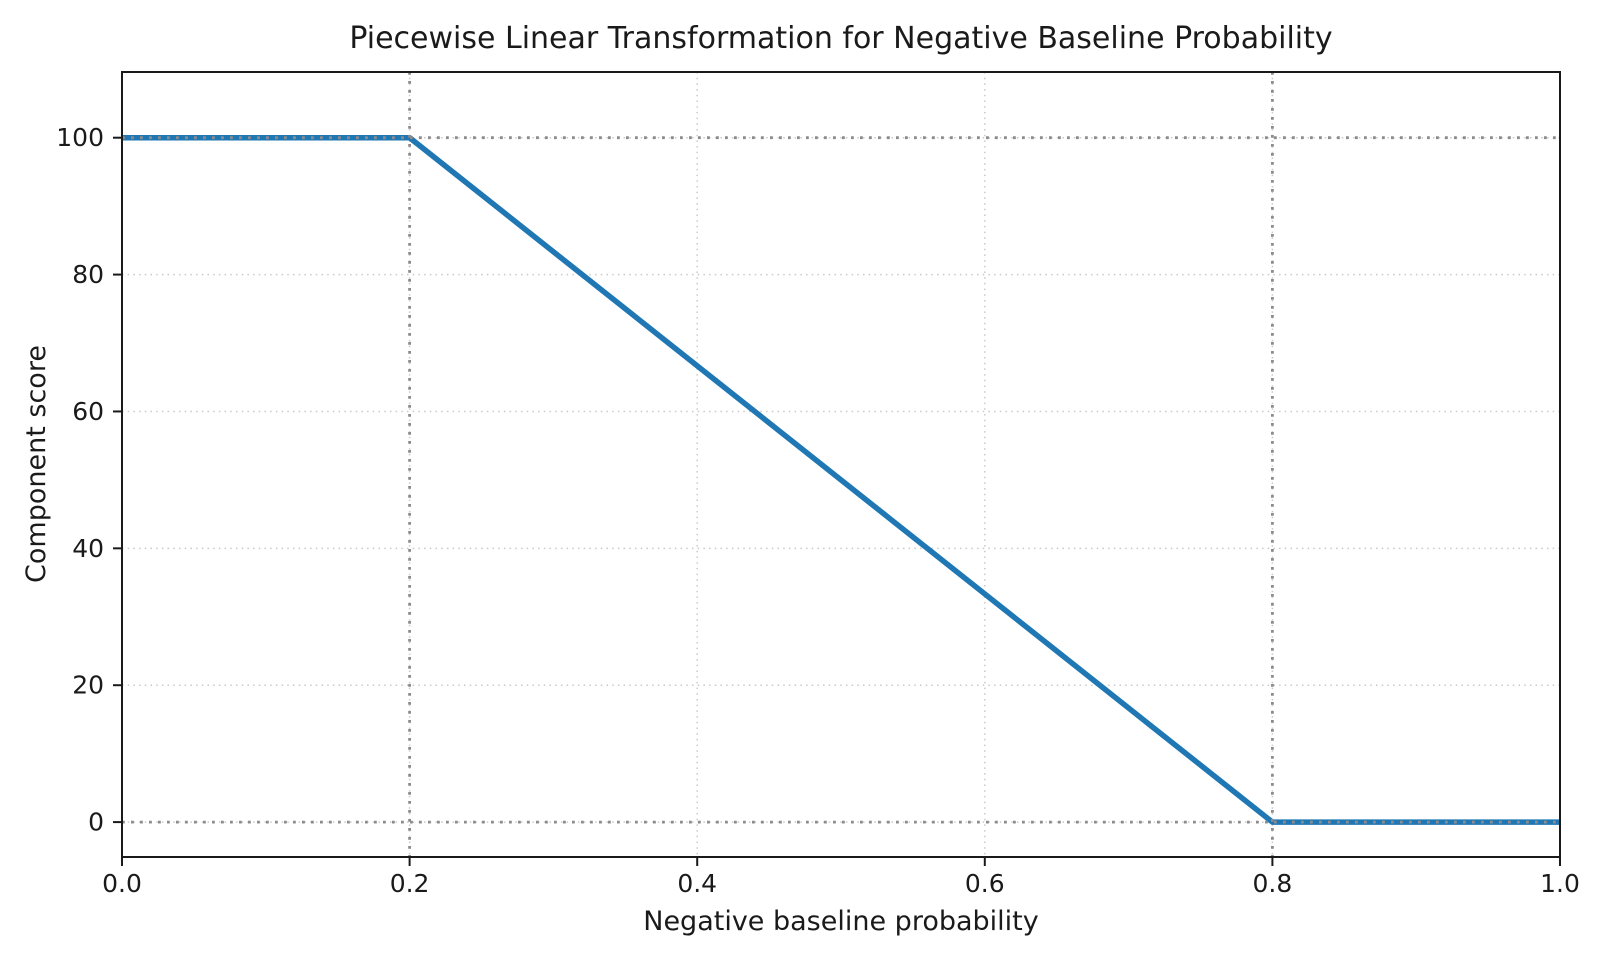 The height and width of the screenshot is (960, 1600). Describe the element at coordinates (80, 479) in the screenshot. I see `y-tick-labels: 0 20 40 60 80 100` at that location.